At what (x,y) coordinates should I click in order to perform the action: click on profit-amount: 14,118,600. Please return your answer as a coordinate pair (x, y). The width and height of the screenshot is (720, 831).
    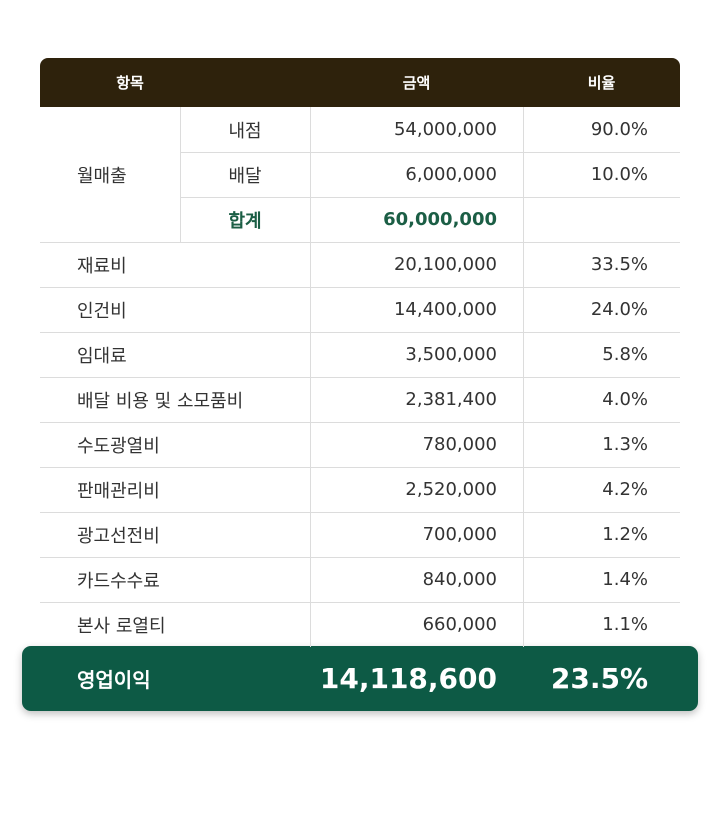
    Looking at the image, I should click on (408, 678).